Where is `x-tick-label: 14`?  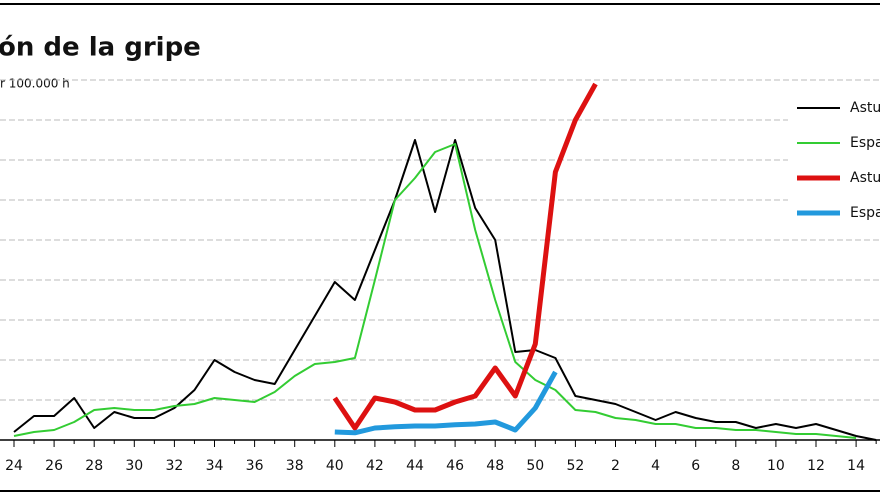 x-tick-label: 14 is located at coordinates (856, 466).